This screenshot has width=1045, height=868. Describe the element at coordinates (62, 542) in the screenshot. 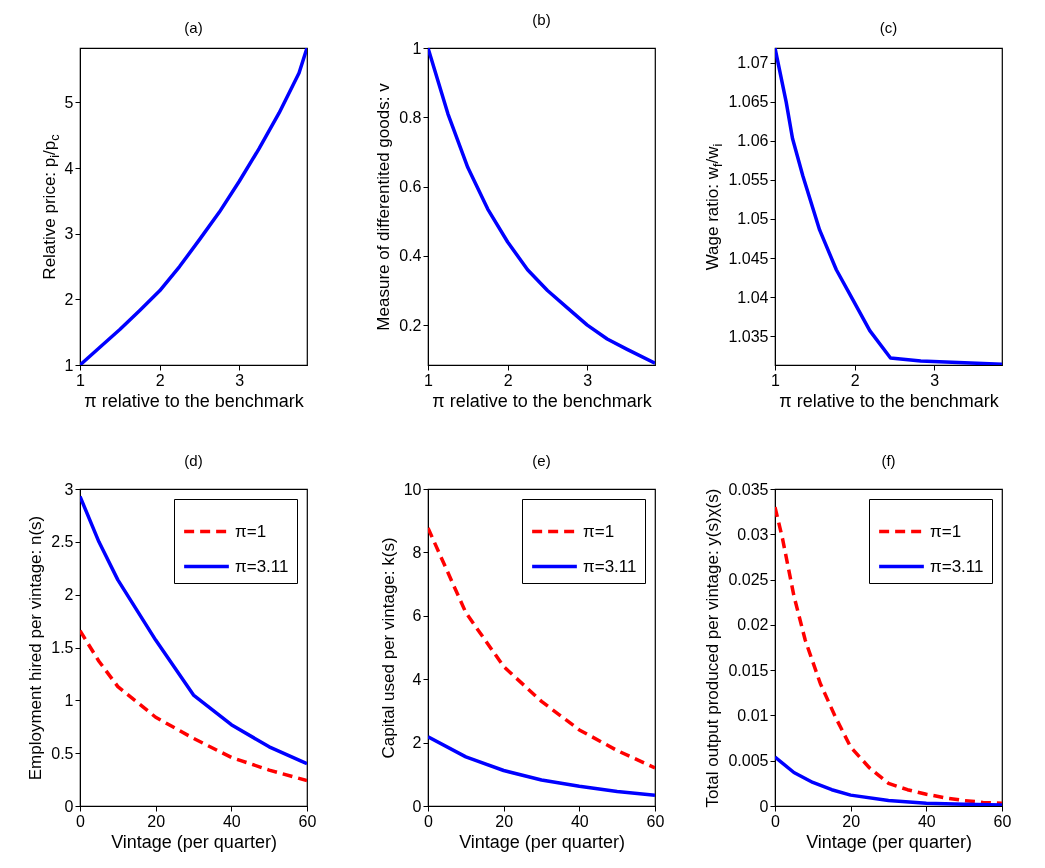

I see `y-tick-label: 2.5` at that location.